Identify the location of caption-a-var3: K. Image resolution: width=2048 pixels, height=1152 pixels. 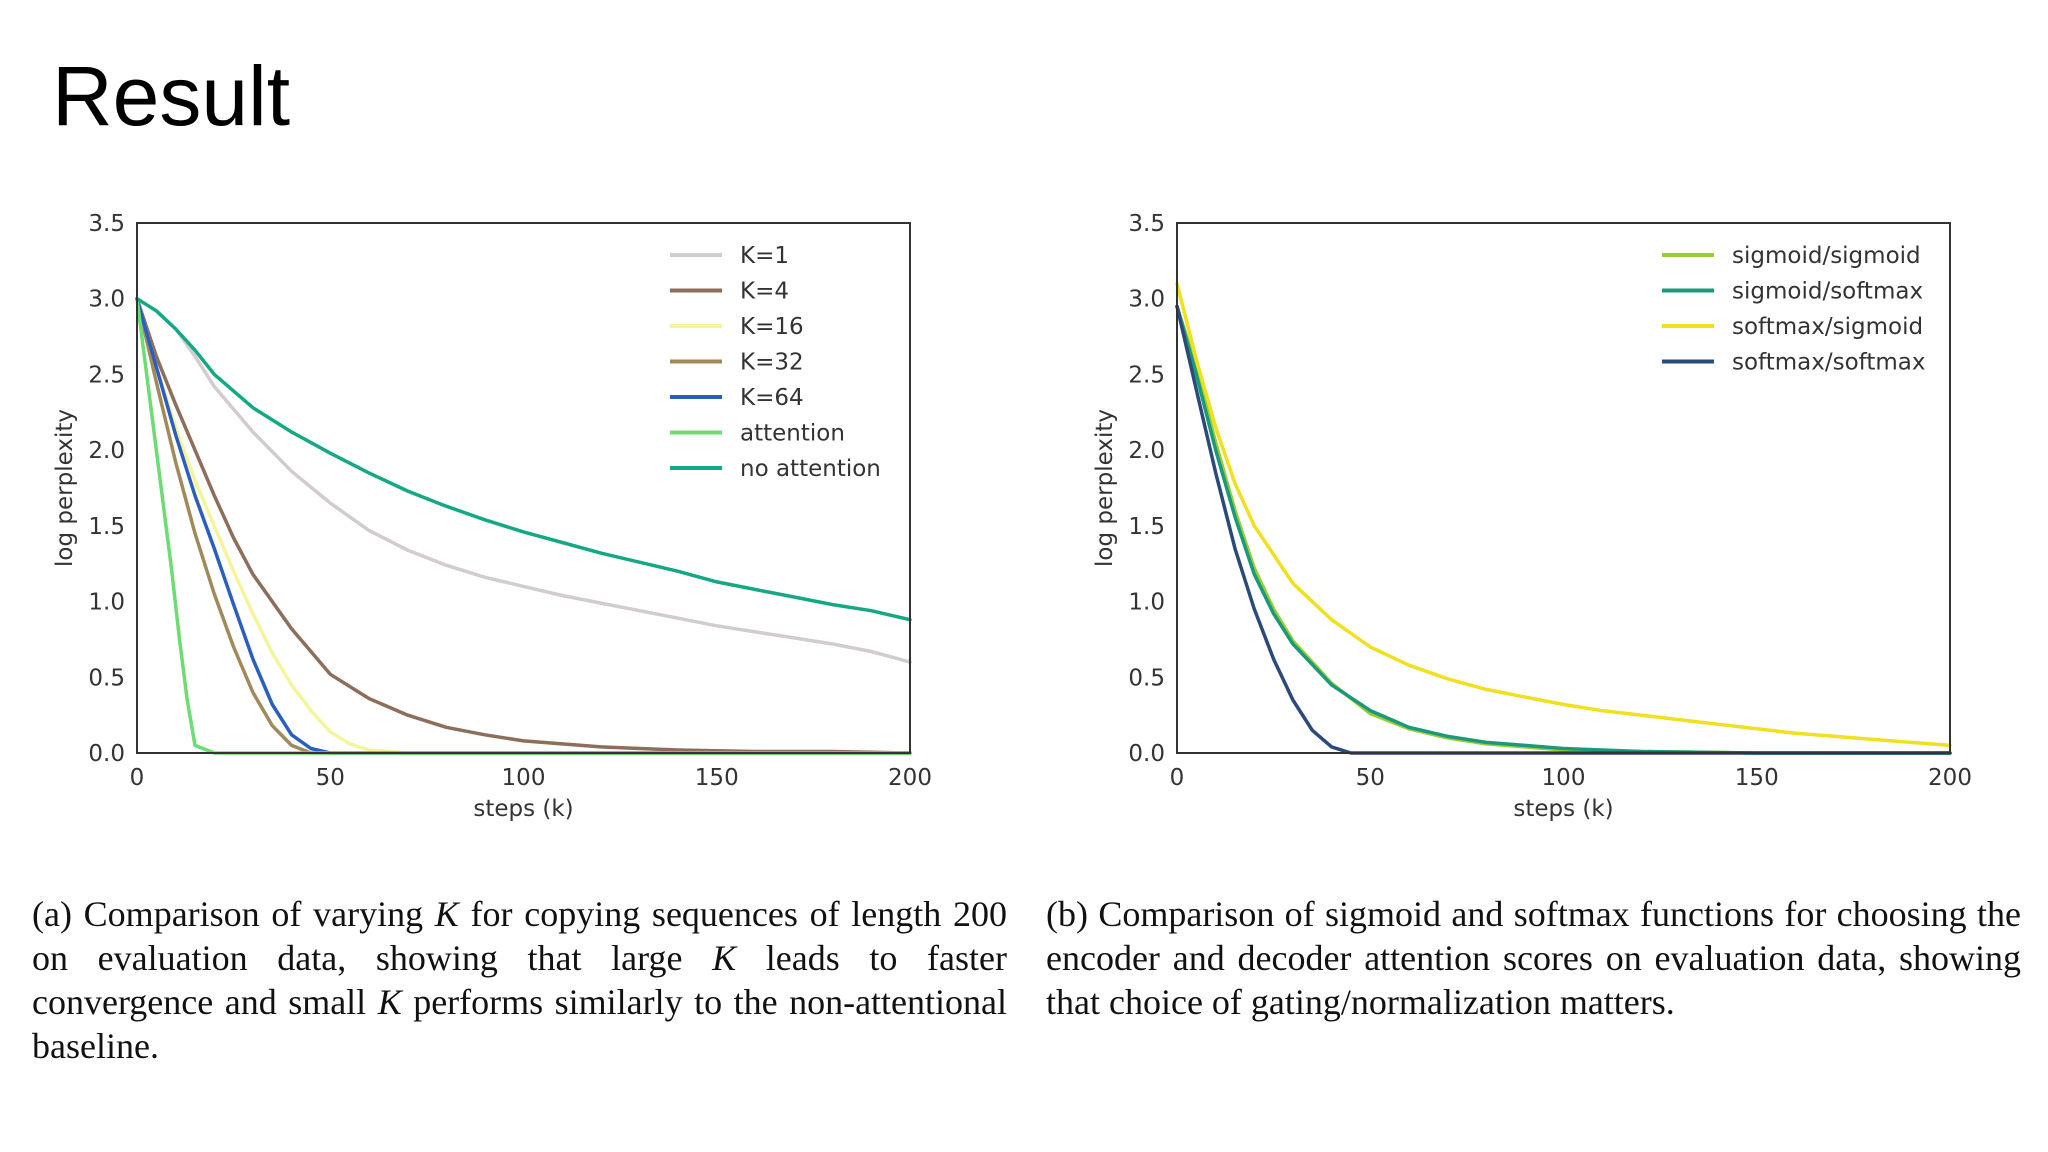
(389, 1002).